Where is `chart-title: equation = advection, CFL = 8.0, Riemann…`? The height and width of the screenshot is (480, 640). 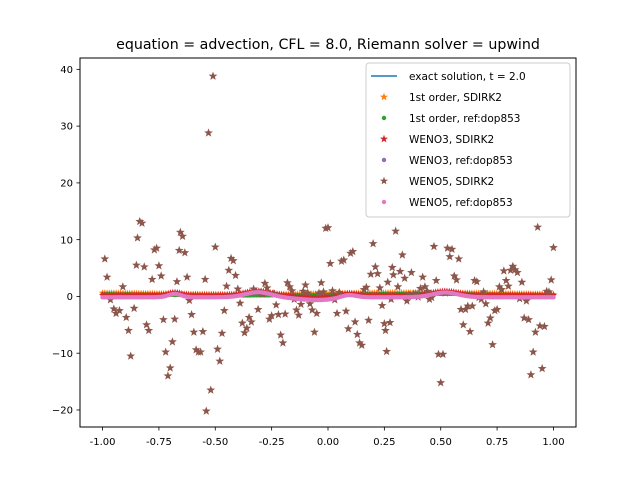 chart-title: equation = advection, CFL = 8.0, Riemann… is located at coordinates (328, 45).